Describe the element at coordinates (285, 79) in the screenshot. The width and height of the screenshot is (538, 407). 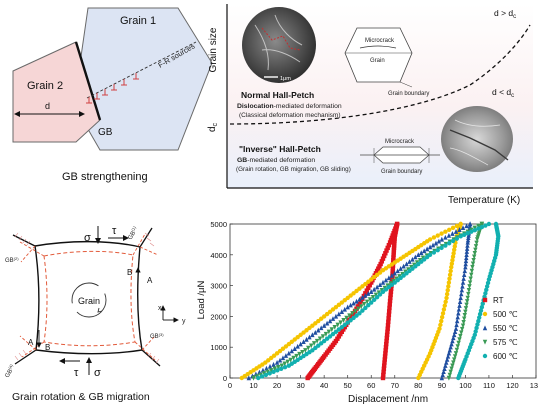
I see `scale-bar-label: 1μm` at that location.